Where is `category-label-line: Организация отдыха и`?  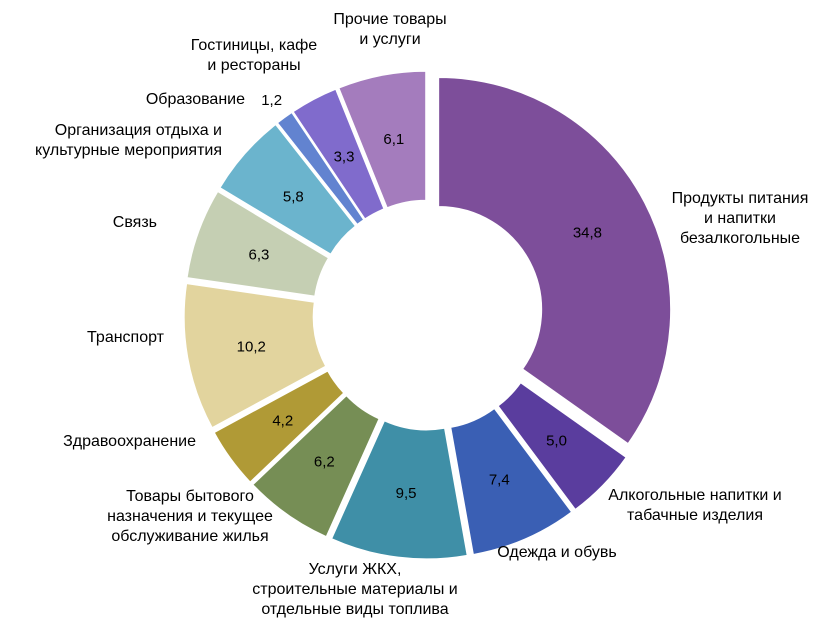
category-label-line: Организация отдыха и is located at coordinates (138, 130).